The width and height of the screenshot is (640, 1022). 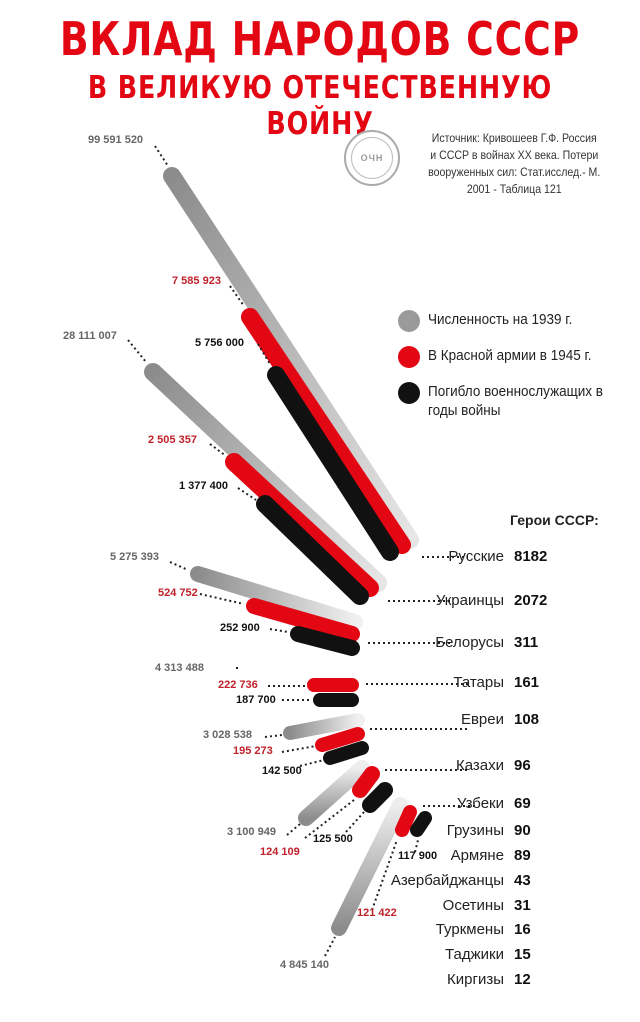 What do you see at coordinates (90, 336) in the screenshot?
I see `label-ukrainians-population: 28 111 007` at bounding box center [90, 336].